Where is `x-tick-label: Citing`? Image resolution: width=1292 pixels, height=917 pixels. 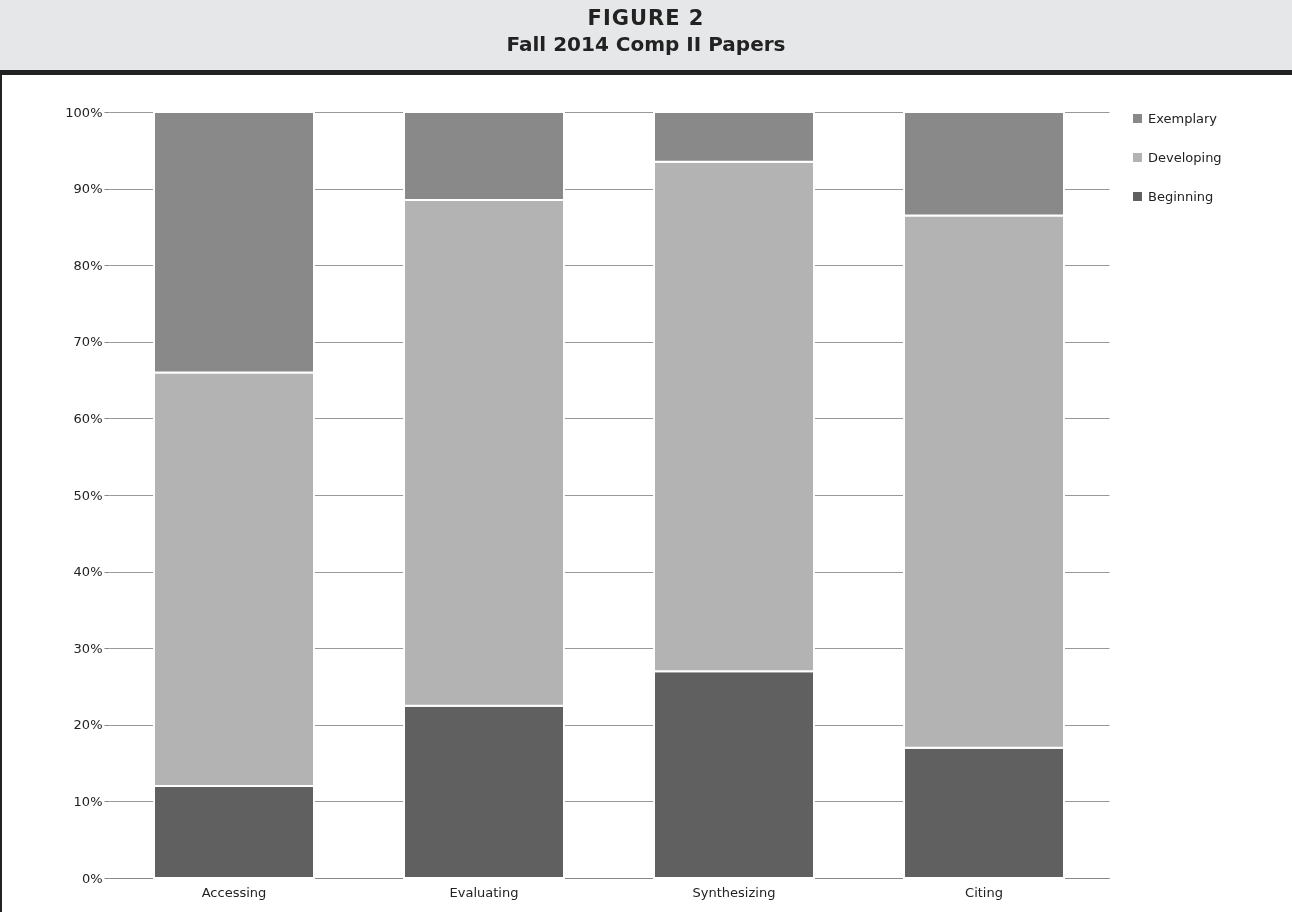
x-tick-label: Citing is located at coordinates (984, 892).